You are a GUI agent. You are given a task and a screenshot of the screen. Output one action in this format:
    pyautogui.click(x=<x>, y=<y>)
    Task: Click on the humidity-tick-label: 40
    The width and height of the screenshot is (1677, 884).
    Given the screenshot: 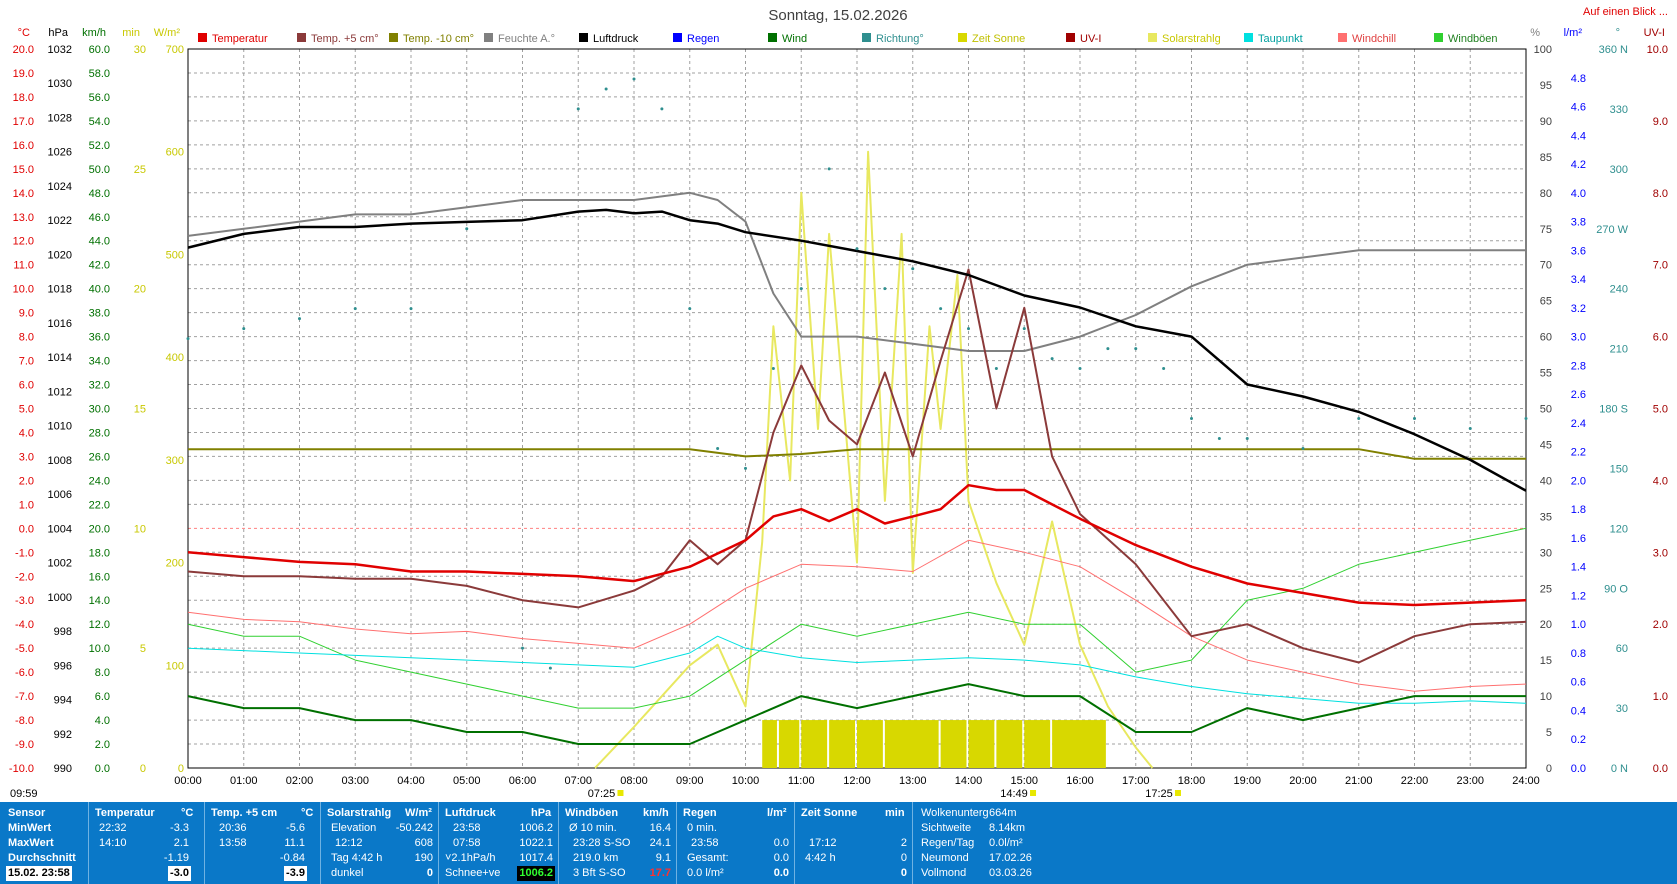 What is the action you would take?
    pyautogui.click(x=1546, y=481)
    